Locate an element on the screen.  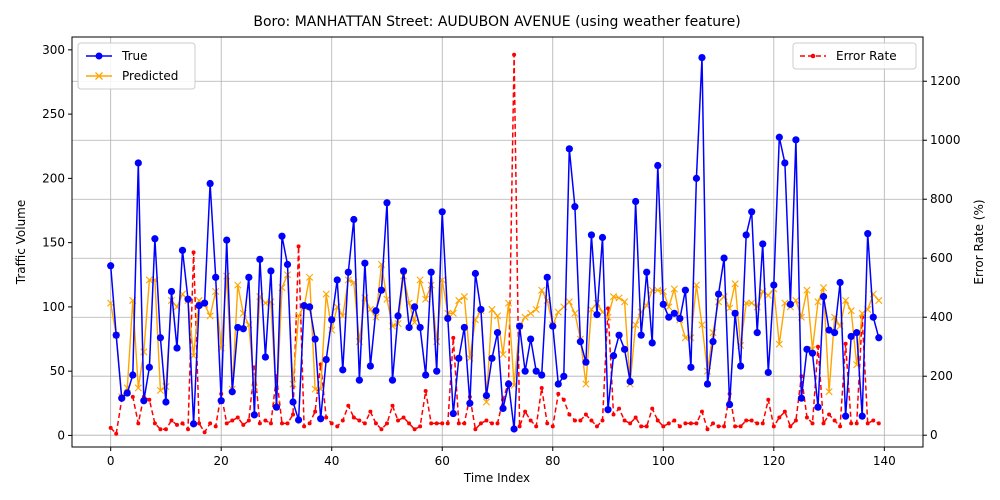
legend-error-marker is located at coordinates (813, 56).